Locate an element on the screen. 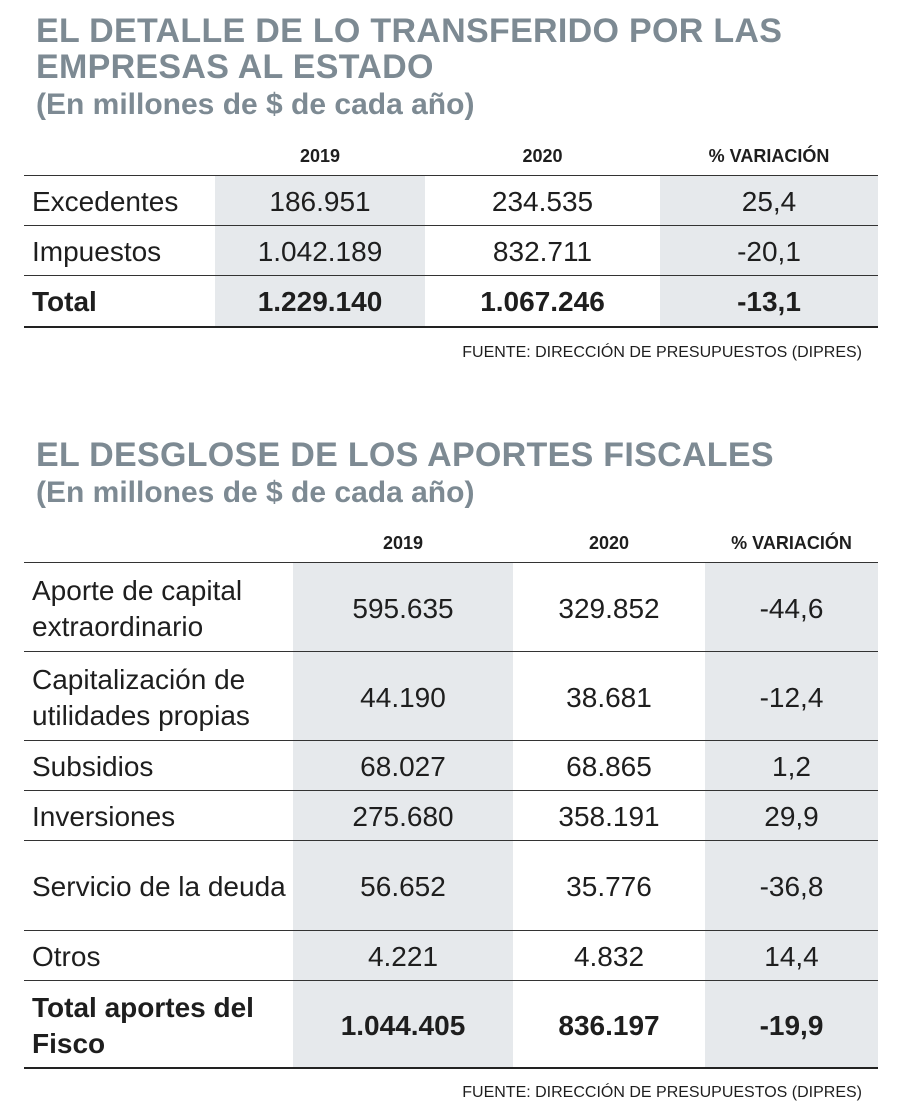 This screenshot has height=1106, width=900. row-label: Total is located at coordinates (64, 301).